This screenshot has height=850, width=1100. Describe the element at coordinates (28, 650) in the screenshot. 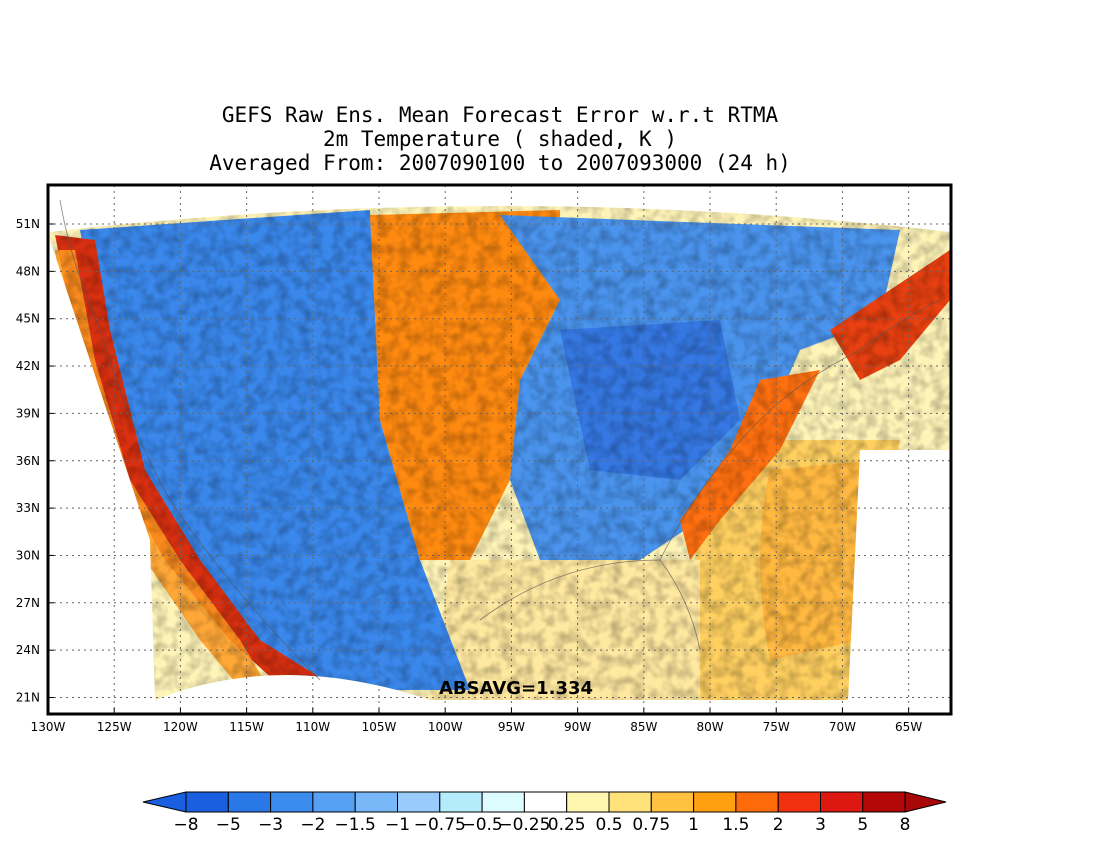

I see `lat-label: 24N` at that location.